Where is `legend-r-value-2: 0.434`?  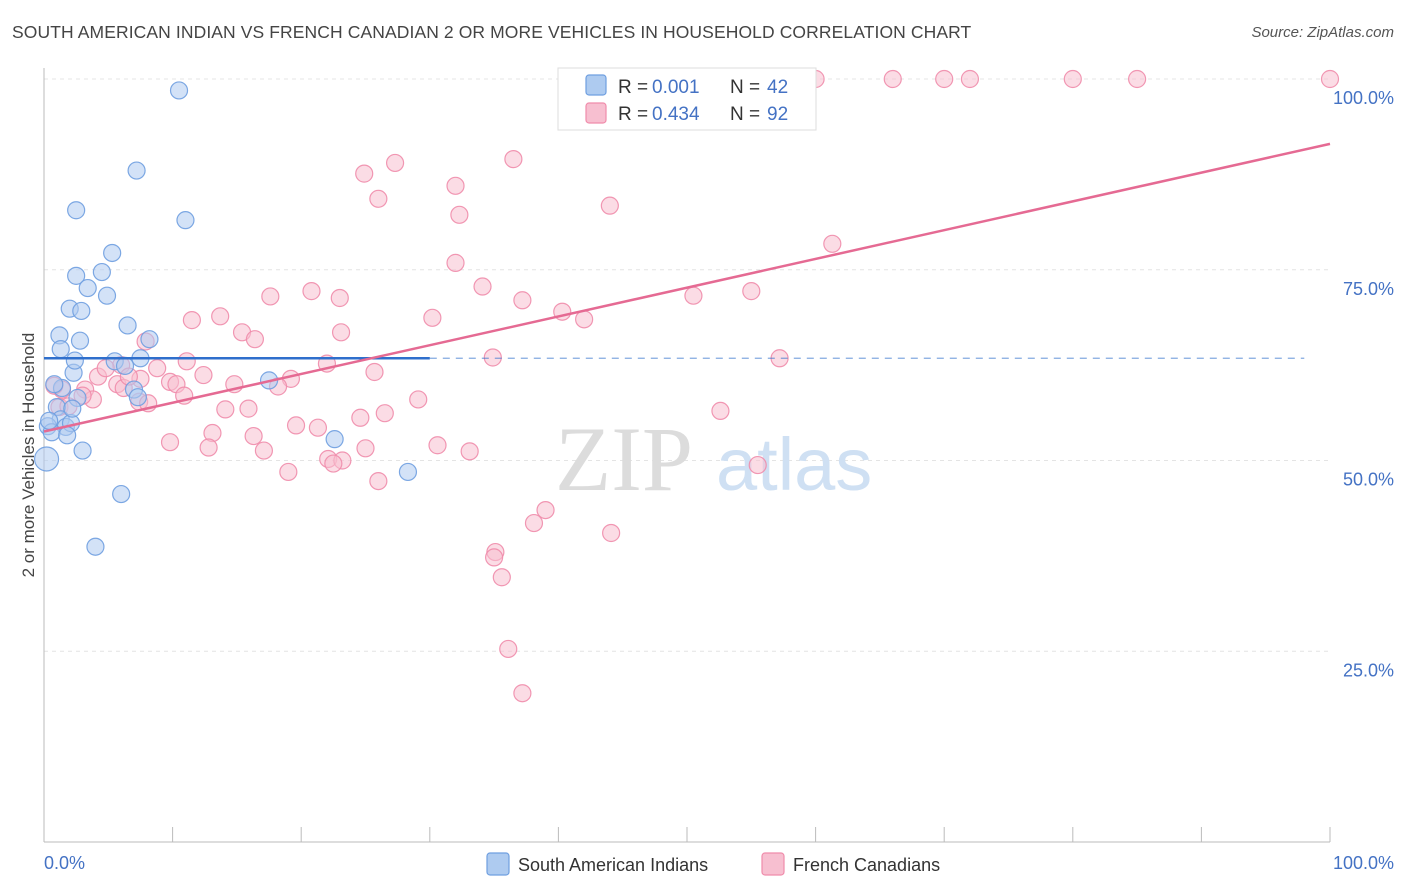
legend-r-value-2: 0.434 is located at coordinates (676, 114).